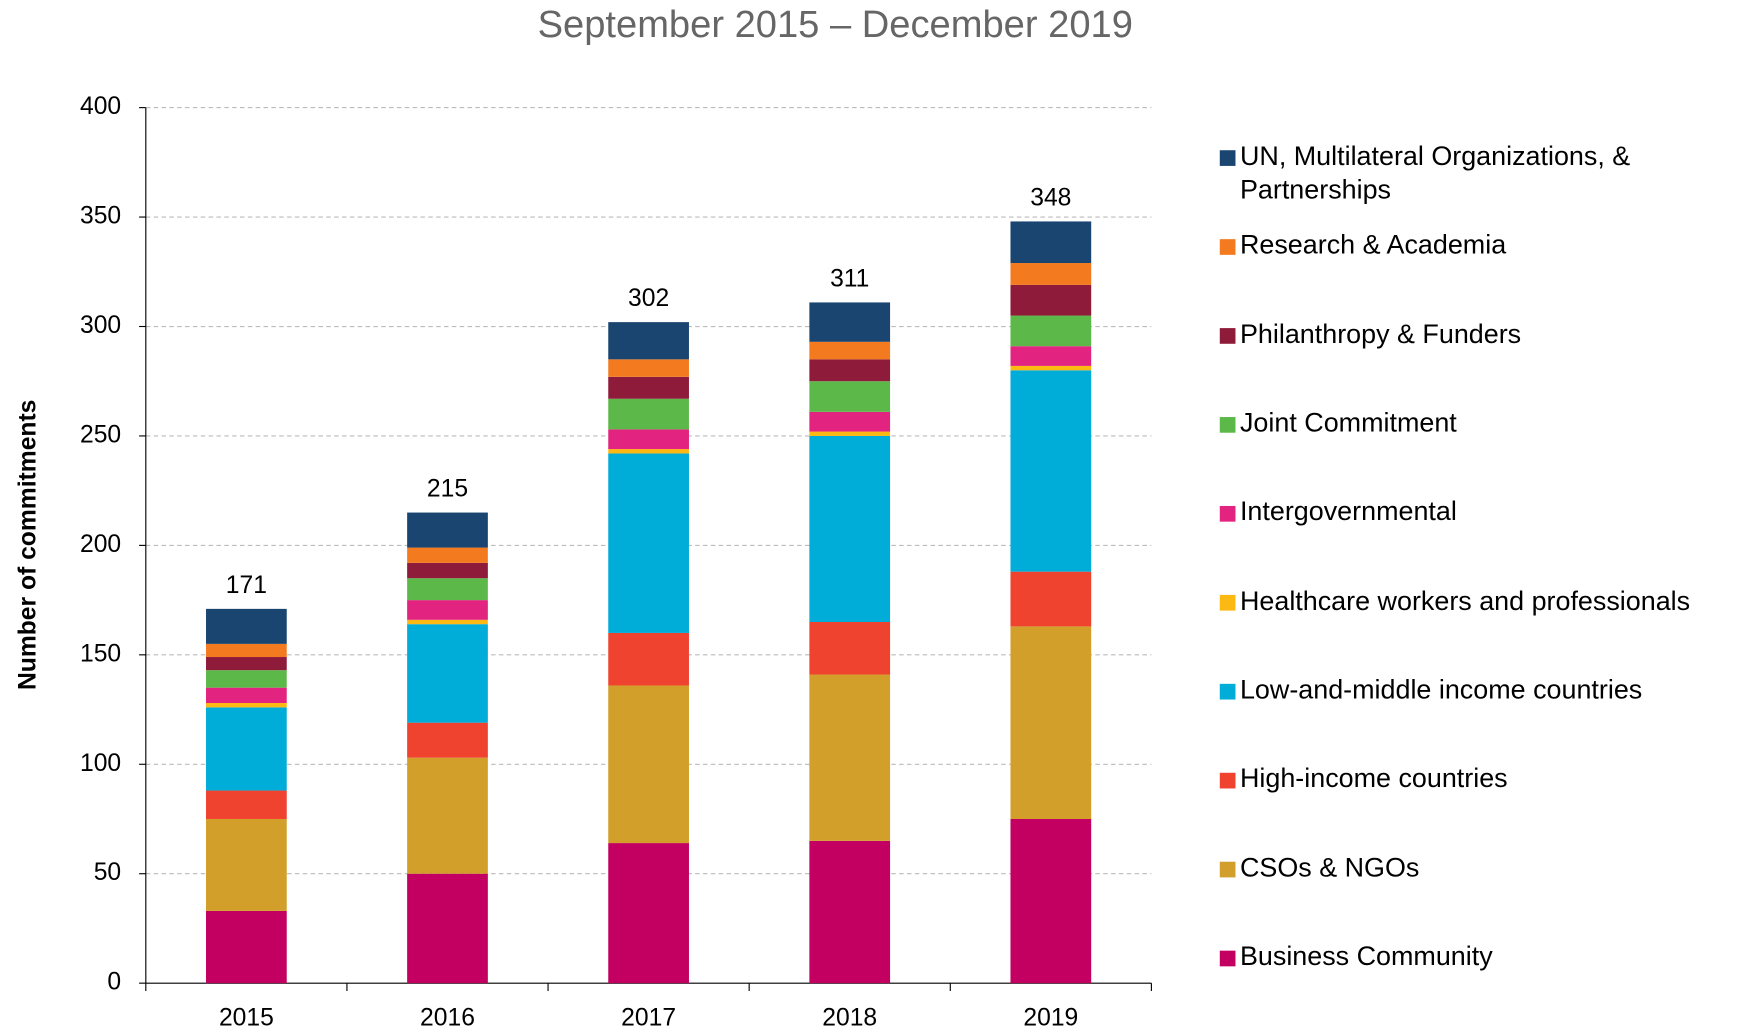 The width and height of the screenshot is (1749, 1028). I want to click on y-tick-label: 200, so click(100, 544).